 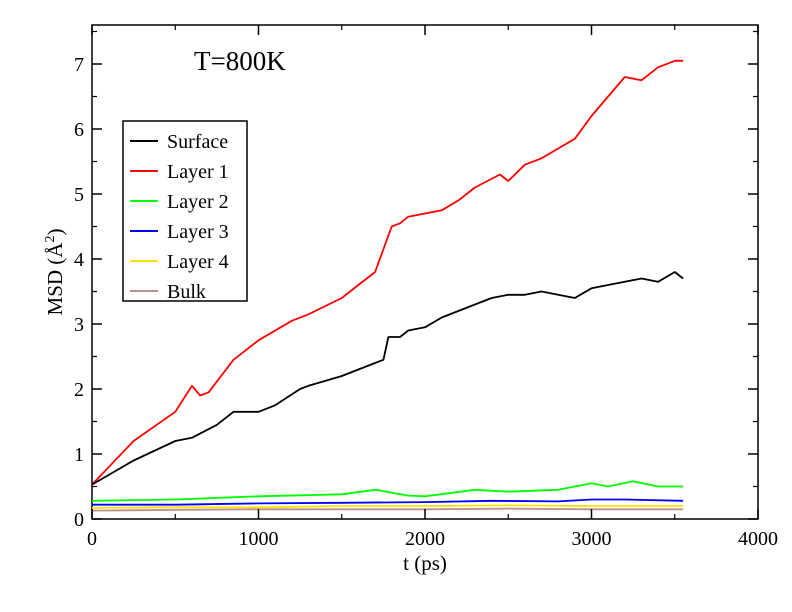 What do you see at coordinates (592, 539) in the screenshot?
I see `x-tick-label: 3000` at bounding box center [592, 539].